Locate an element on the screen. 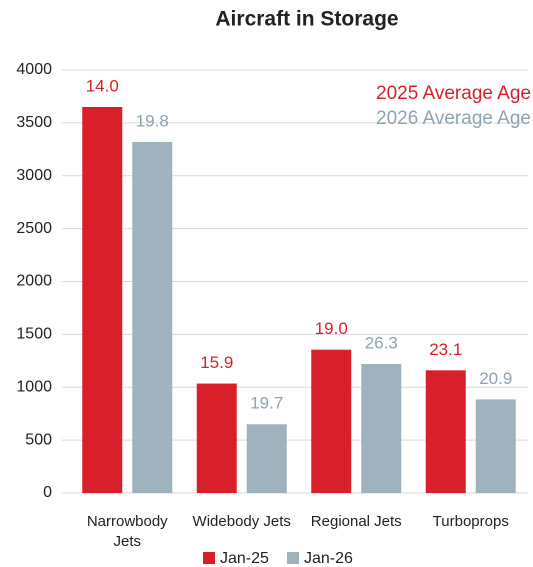 The width and height of the screenshot is (533, 567). y-tick-label: 4000 is located at coordinates (34, 69).